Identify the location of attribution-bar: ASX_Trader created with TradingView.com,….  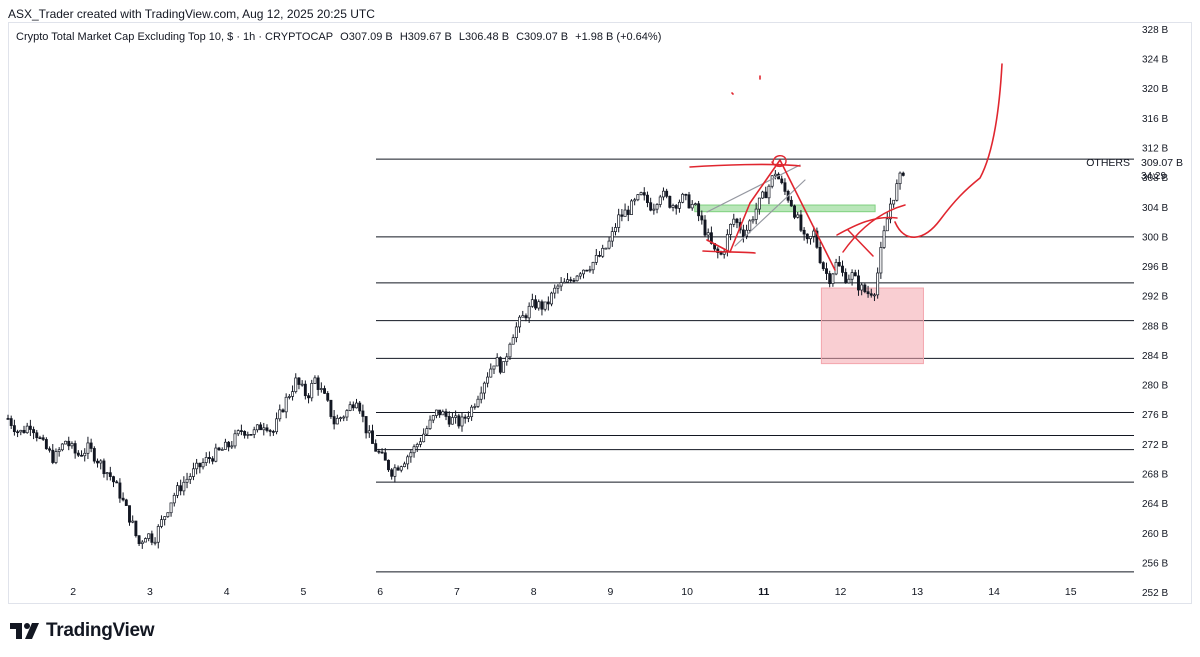
(600, 14).